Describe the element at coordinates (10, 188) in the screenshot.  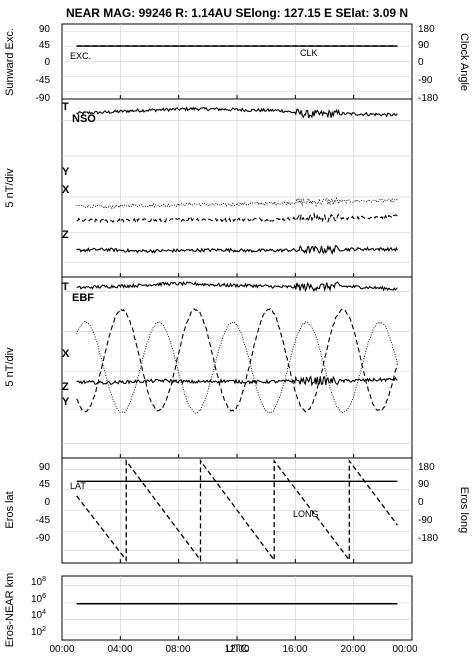
I see `panel-2-y-axis-label: 5 nT/div` at that location.